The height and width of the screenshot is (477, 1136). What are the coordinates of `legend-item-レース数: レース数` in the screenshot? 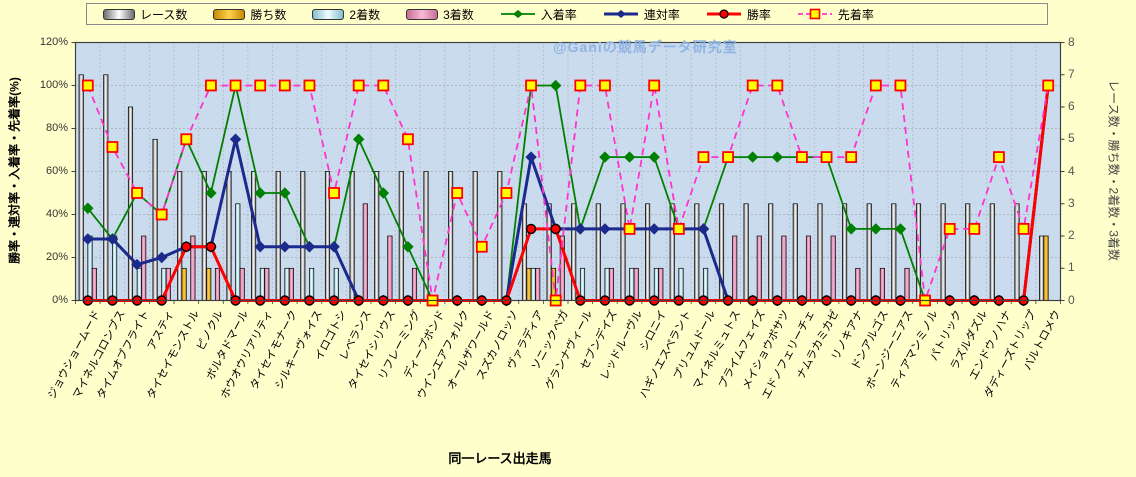 It's located at (145, 14).